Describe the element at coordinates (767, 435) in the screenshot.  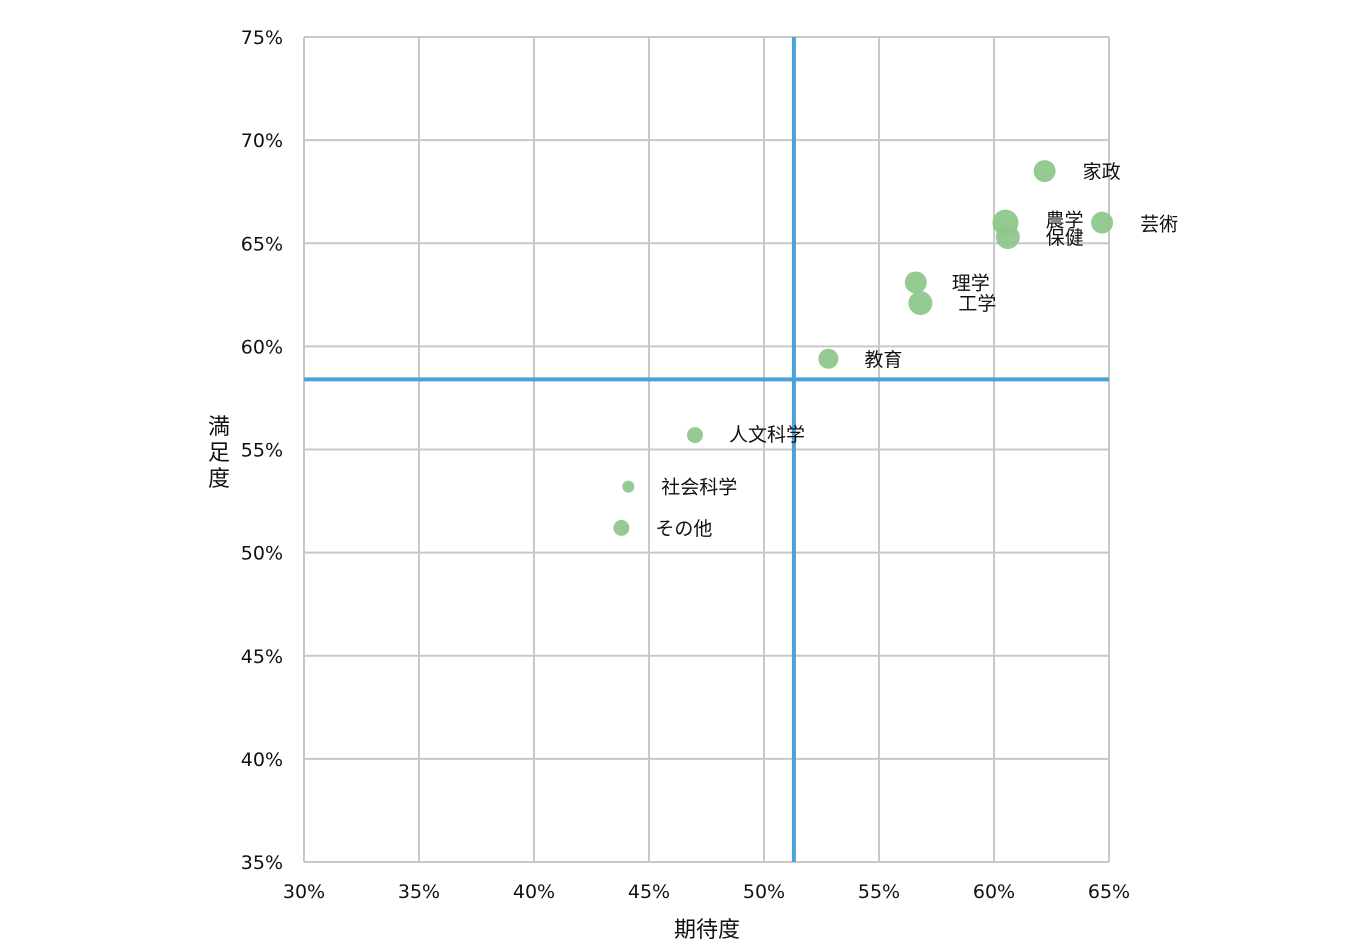
I see `point-label: 人文科学` at that location.